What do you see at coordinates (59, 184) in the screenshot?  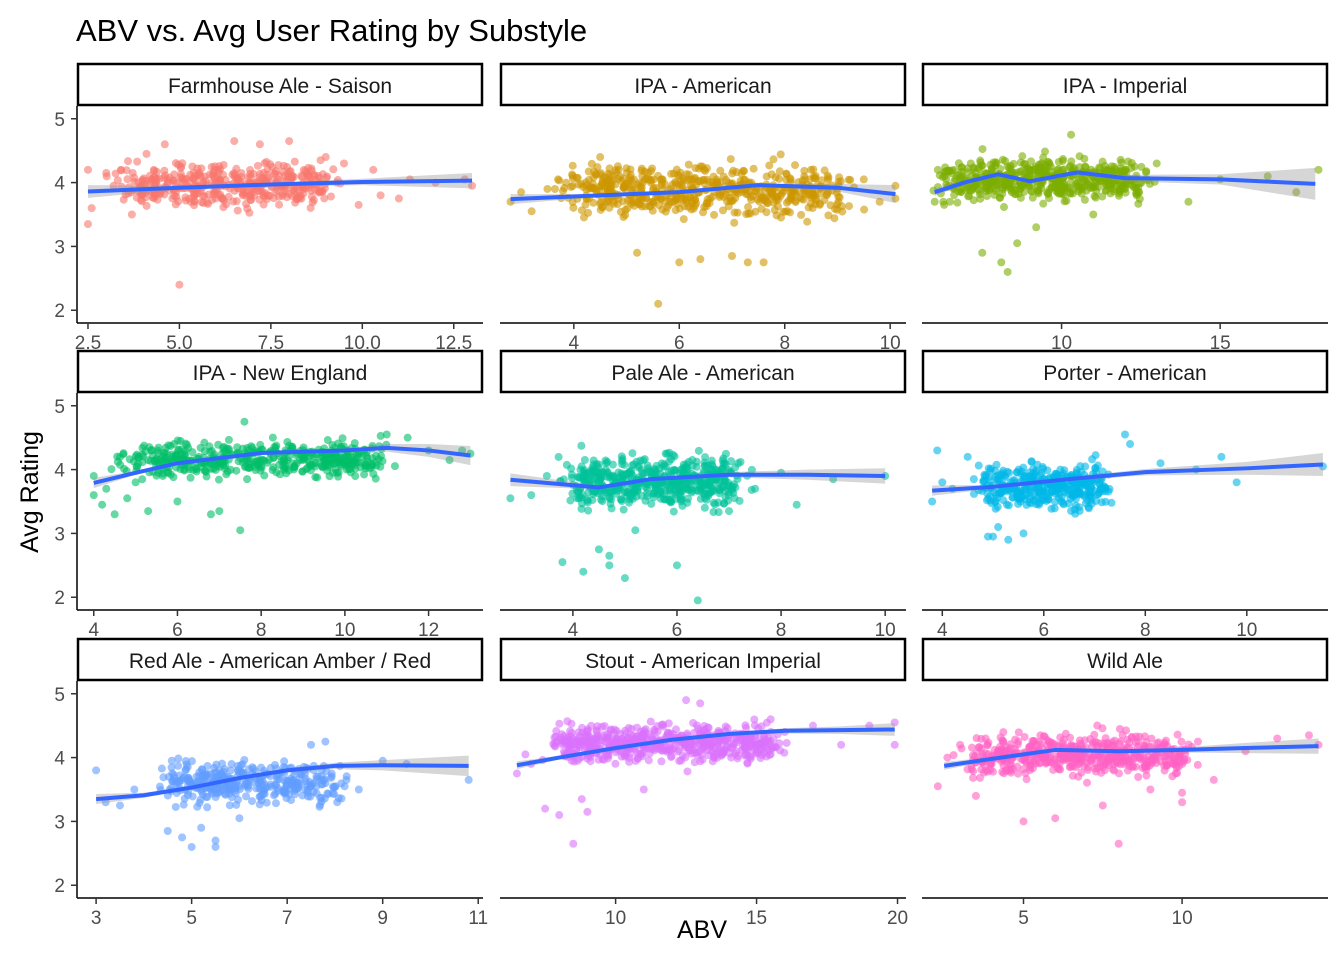 I see `y-tick-label: 4` at bounding box center [59, 184].